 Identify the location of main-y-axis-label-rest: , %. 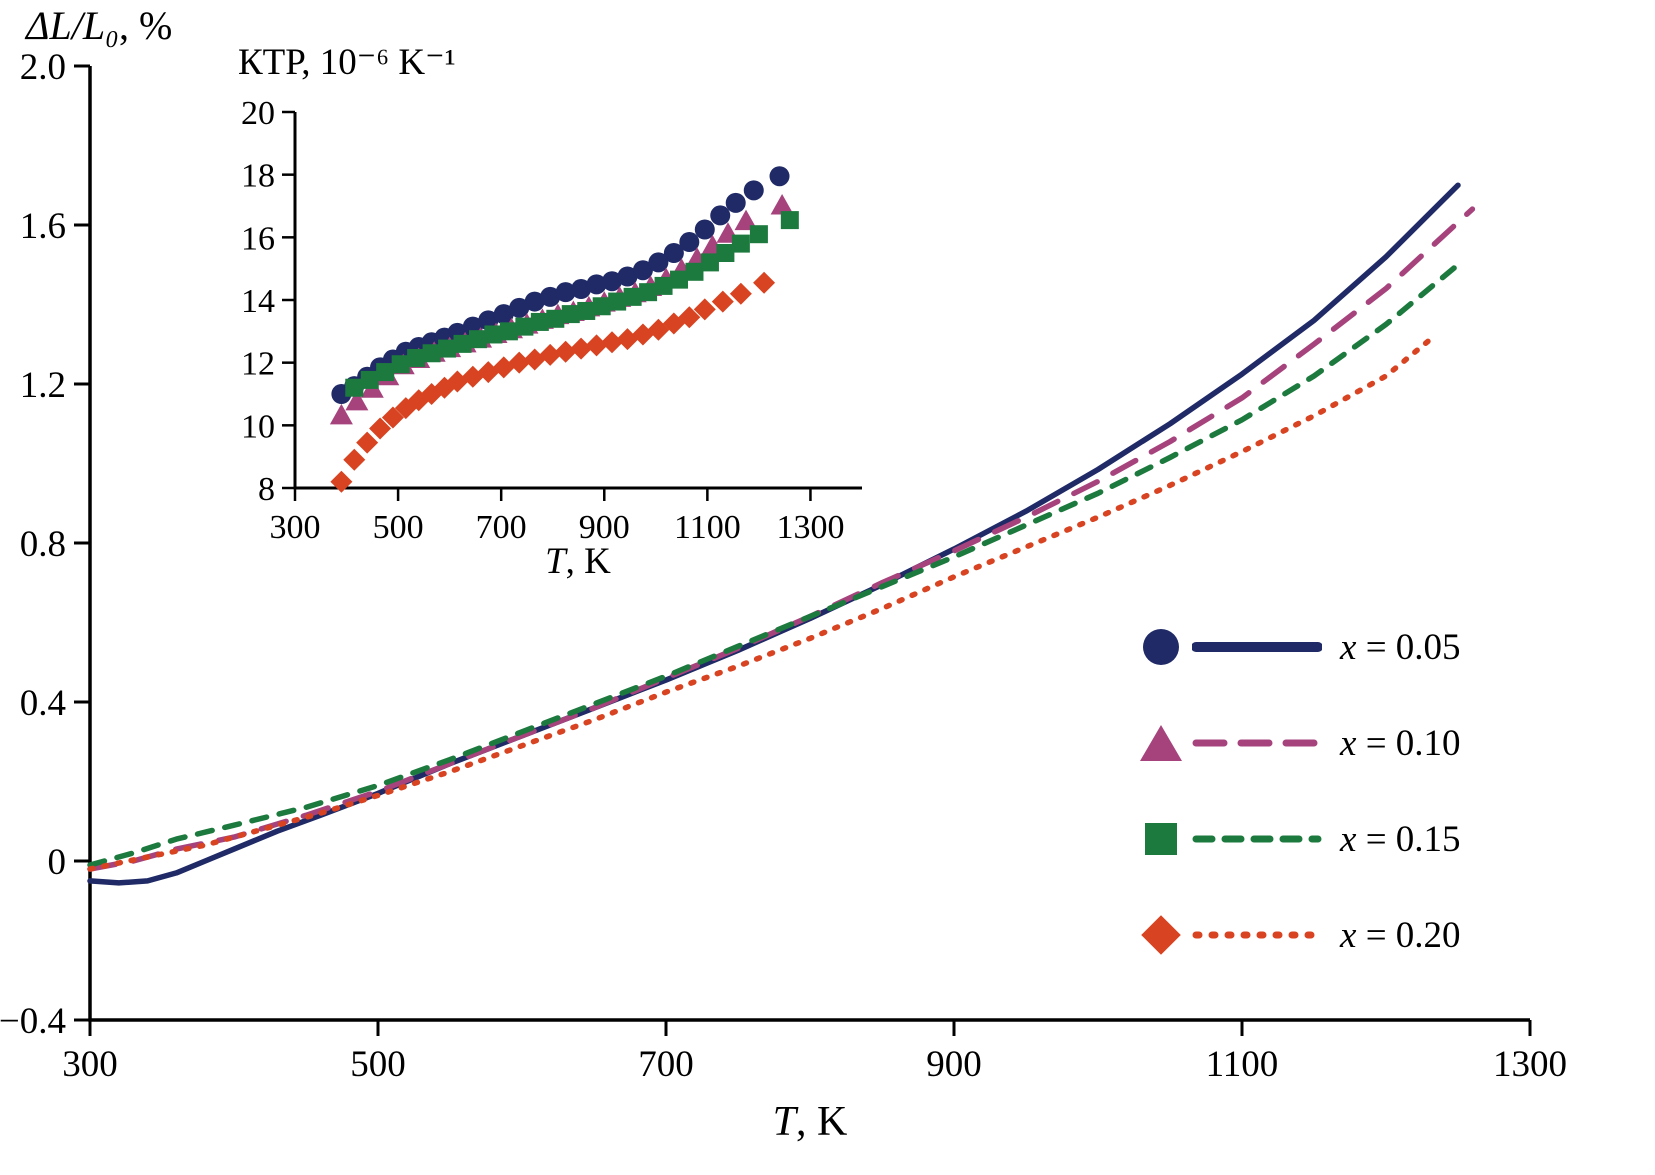
(146, 25).